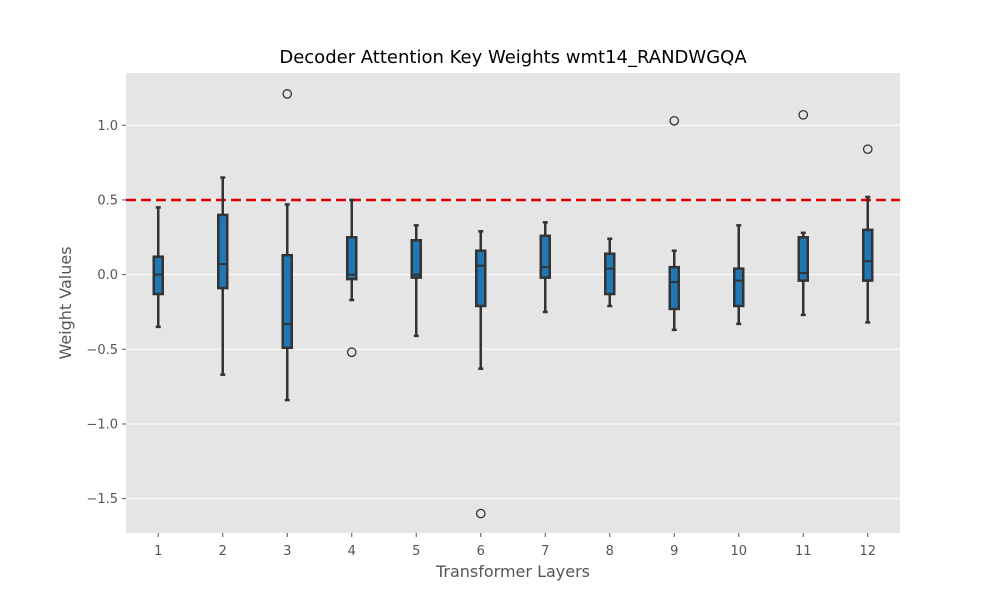 The width and height of the screenshot is (1000, 600). What do you see at coordinates (515, 546) in the screenshot?
I see `x-axis-ticks: 1 2 3 4 5 6 7 8 9 10 11 12` at bounding box center [515, 546].